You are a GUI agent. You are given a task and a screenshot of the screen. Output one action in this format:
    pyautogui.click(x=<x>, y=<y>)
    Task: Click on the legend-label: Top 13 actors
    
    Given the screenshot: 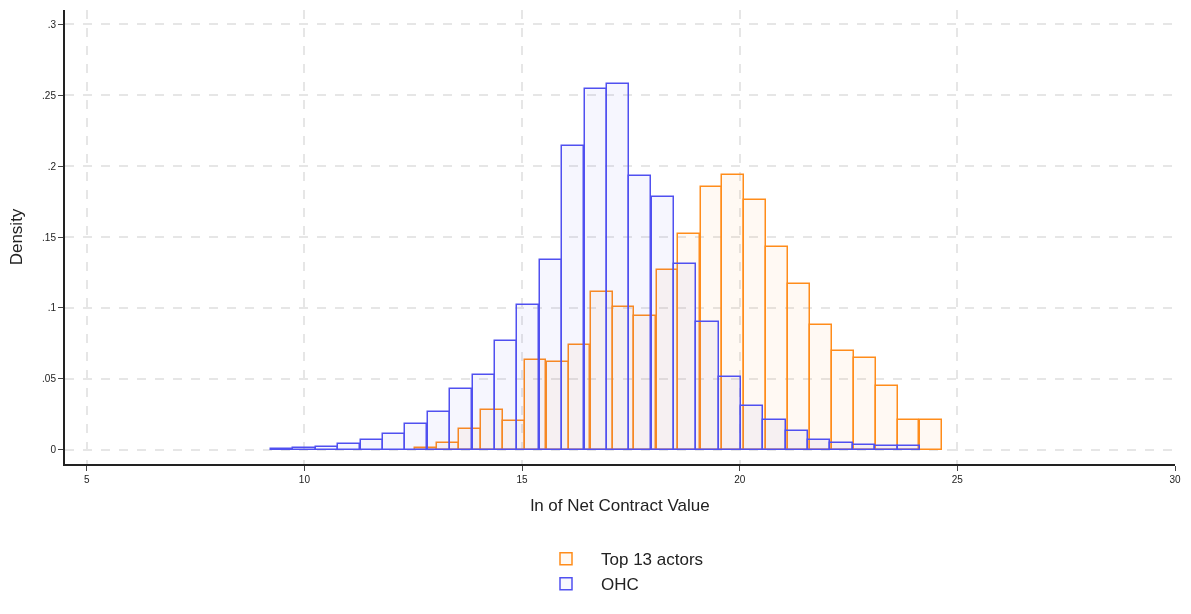 What is the action you would take?
    pyautogui.click(x=652, y=560)
    